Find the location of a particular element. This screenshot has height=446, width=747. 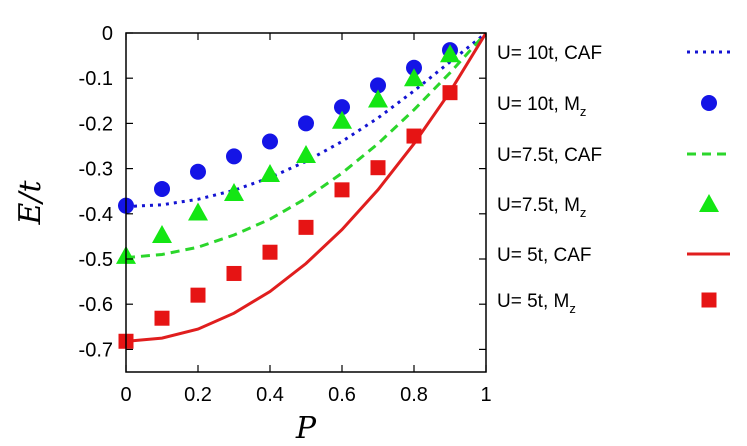

legend-label: U= 10t, CAF is located at coordinates (549, 53).